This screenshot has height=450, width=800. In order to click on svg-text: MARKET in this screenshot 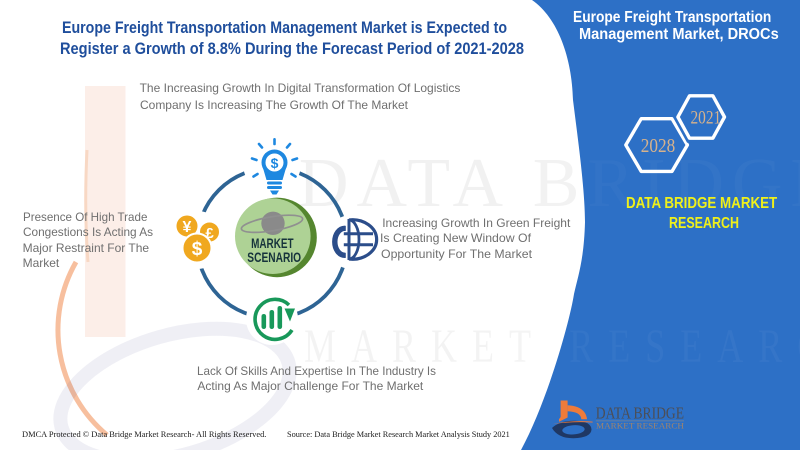, I will do `click(272, 243)`.